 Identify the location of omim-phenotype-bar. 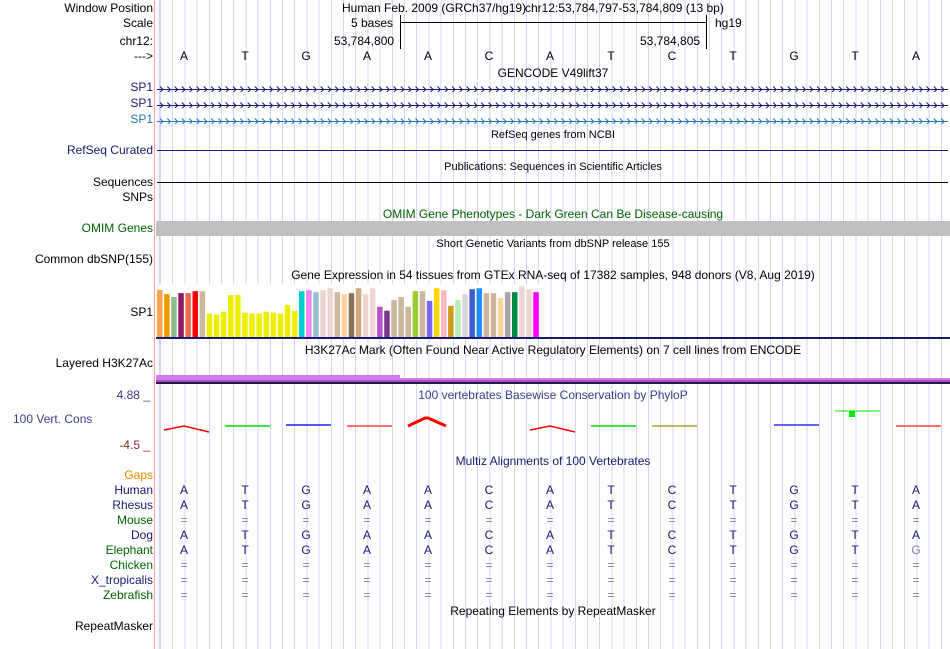
(553, 228).